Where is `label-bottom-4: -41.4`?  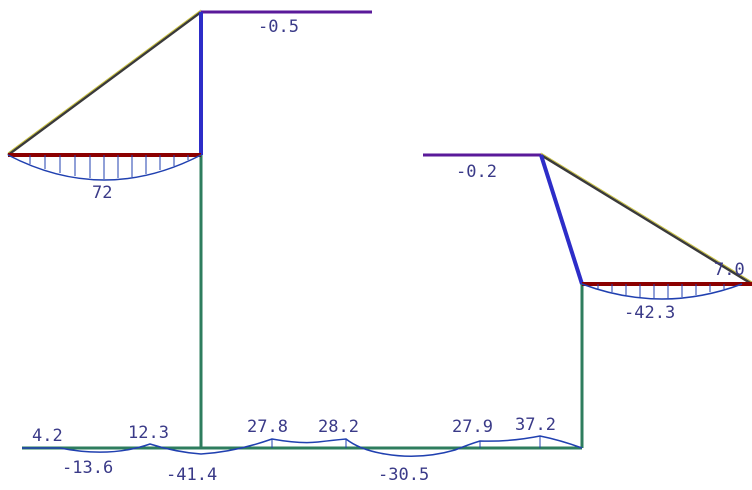
label-bottom-4: -41.4 is located at coordinates (191, 475).